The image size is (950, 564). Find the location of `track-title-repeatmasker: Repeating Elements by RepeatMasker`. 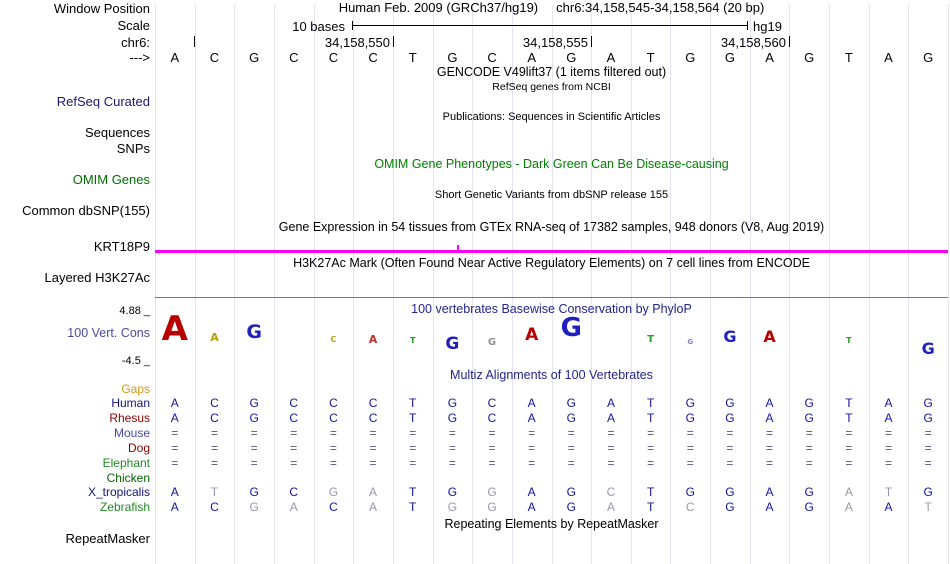

track-title-repeatmasker: Repeating Elements by RepeatMasker is located at coordinates (551, 524).